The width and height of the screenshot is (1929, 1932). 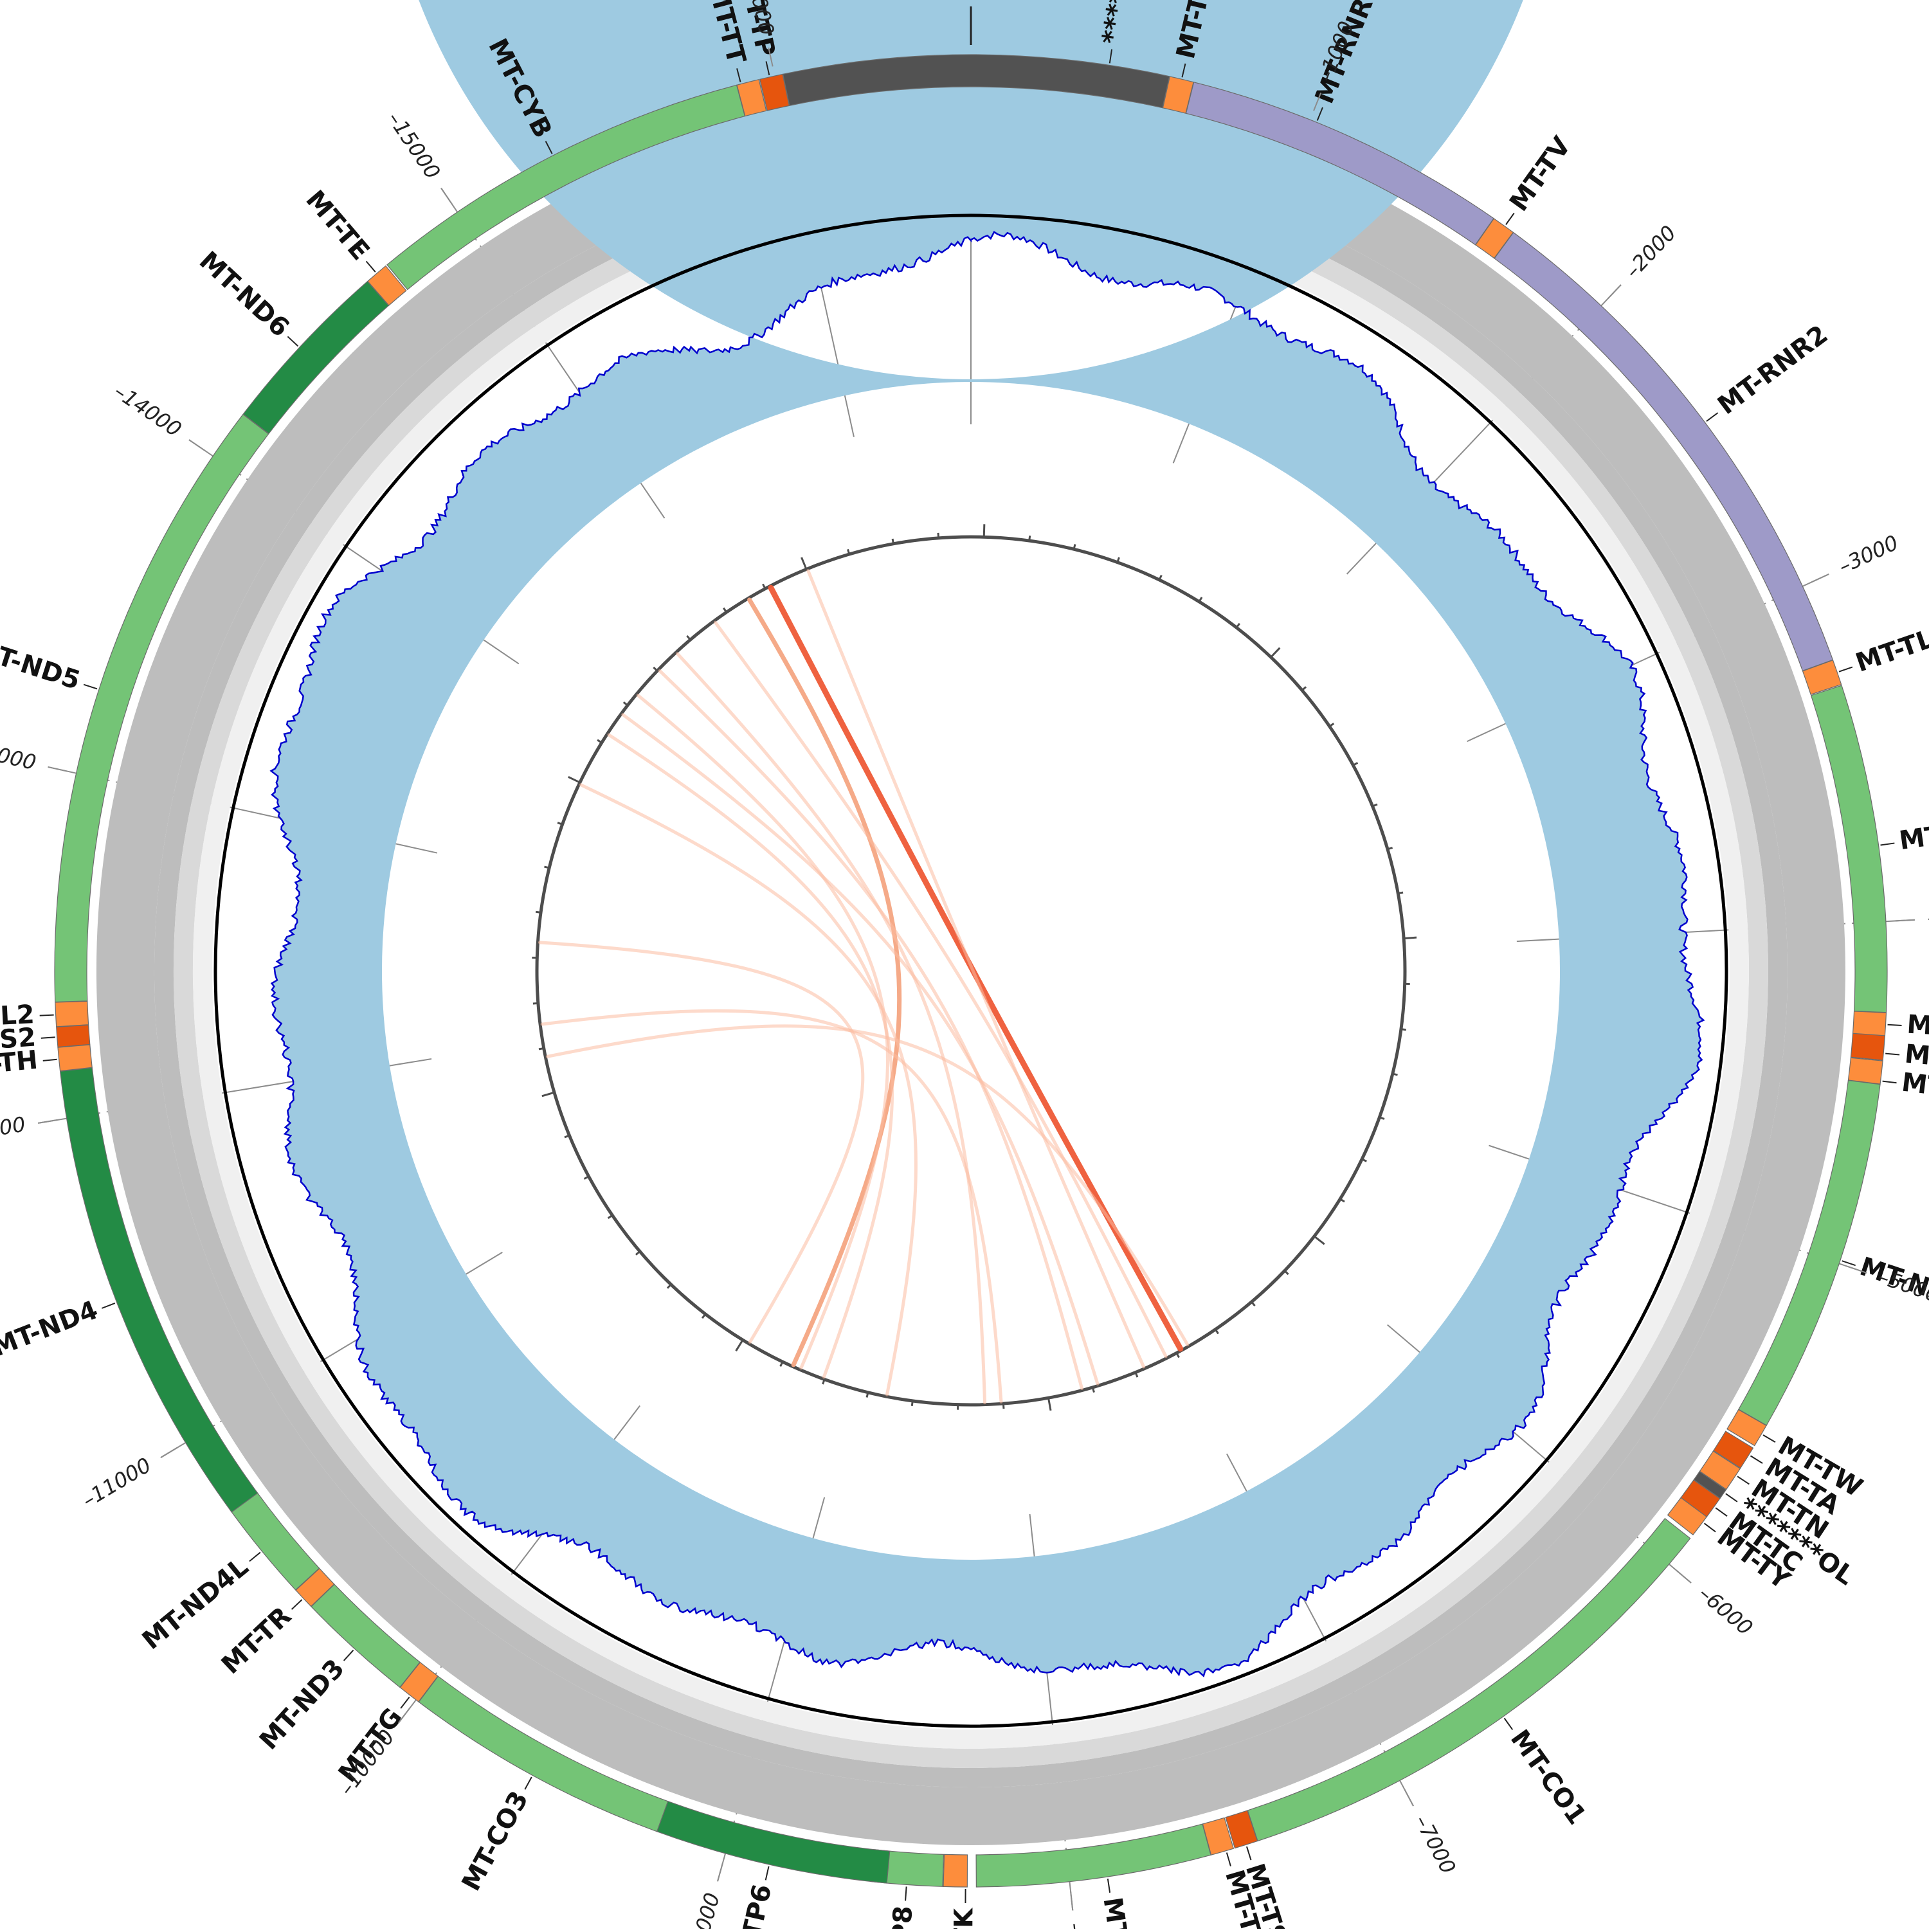 What do you see at coordinates (117, 1482) in the screenshot?
I see `tick-label: –11000` at bounding box center [117, 1482].